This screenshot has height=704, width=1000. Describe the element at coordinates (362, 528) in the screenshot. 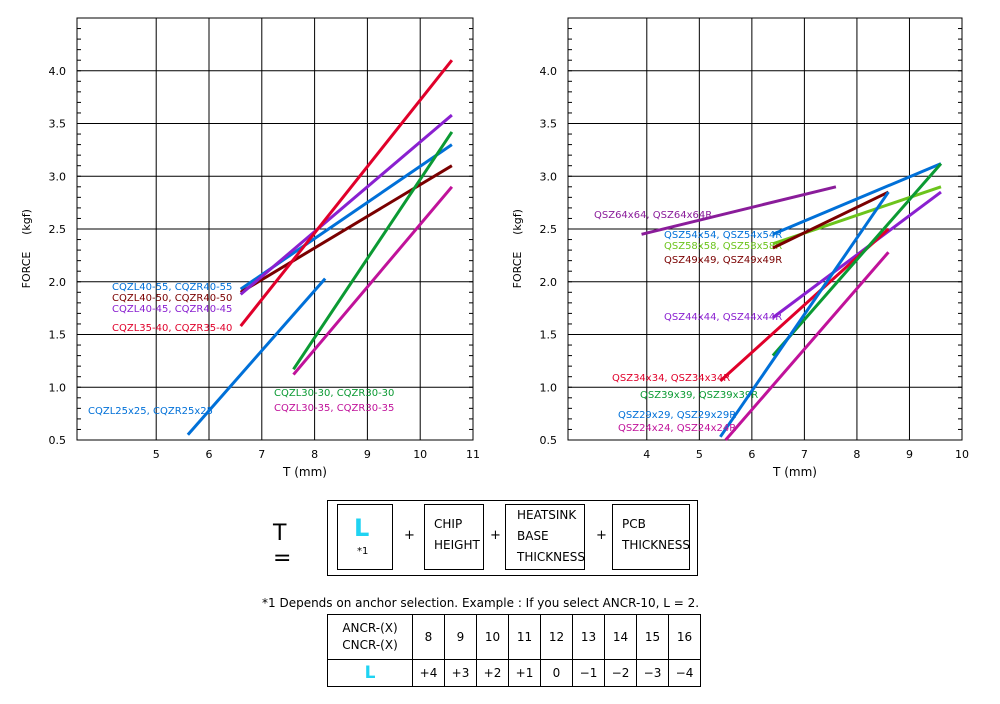

I see `l-symbol: L` at that location.